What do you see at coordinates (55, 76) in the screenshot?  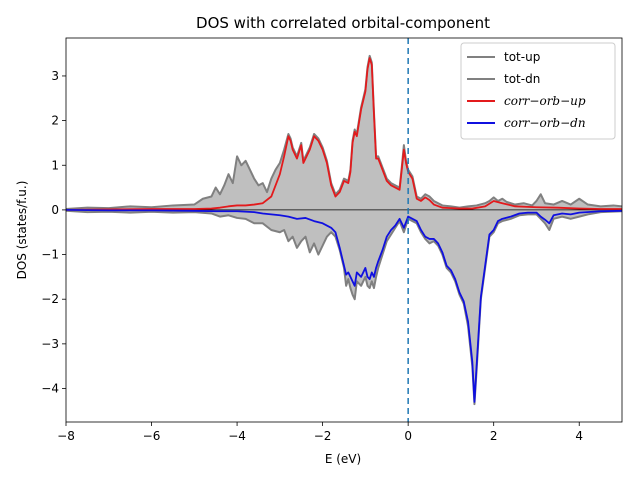 I see `y-tick-label: 3` at bounding box center [55, 76].